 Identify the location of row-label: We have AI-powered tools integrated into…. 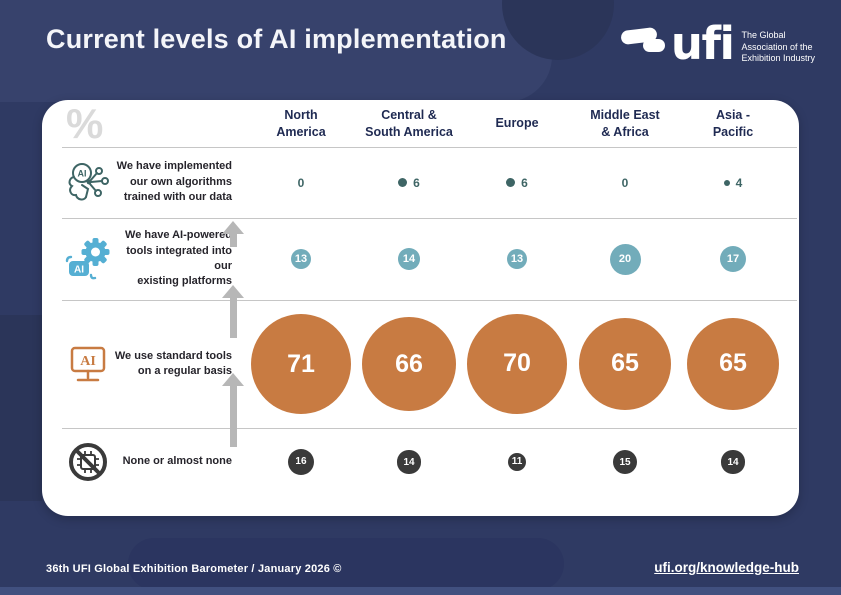
(178, 258).